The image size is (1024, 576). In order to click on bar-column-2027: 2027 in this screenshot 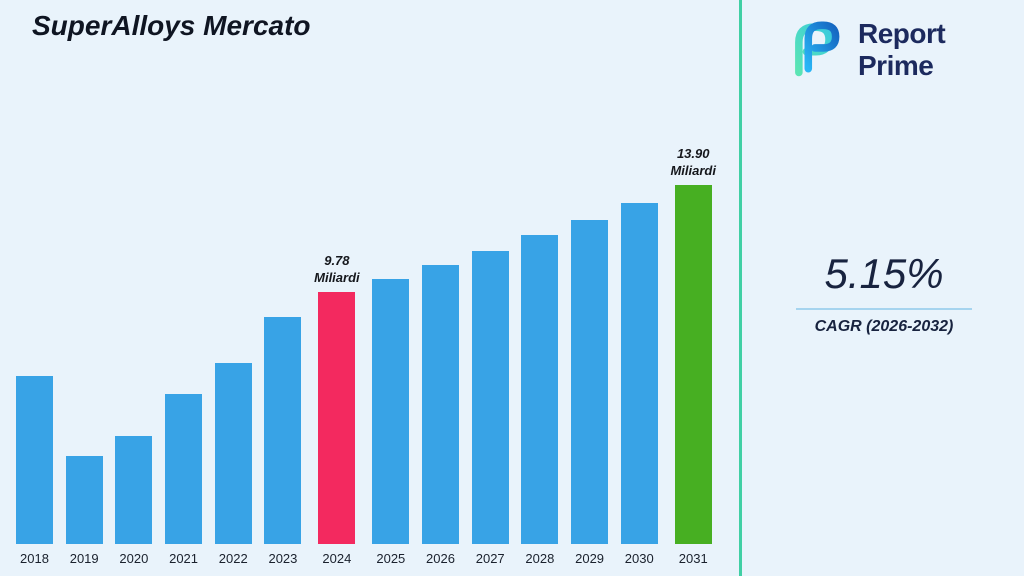, I will do `click(490, 408)`.